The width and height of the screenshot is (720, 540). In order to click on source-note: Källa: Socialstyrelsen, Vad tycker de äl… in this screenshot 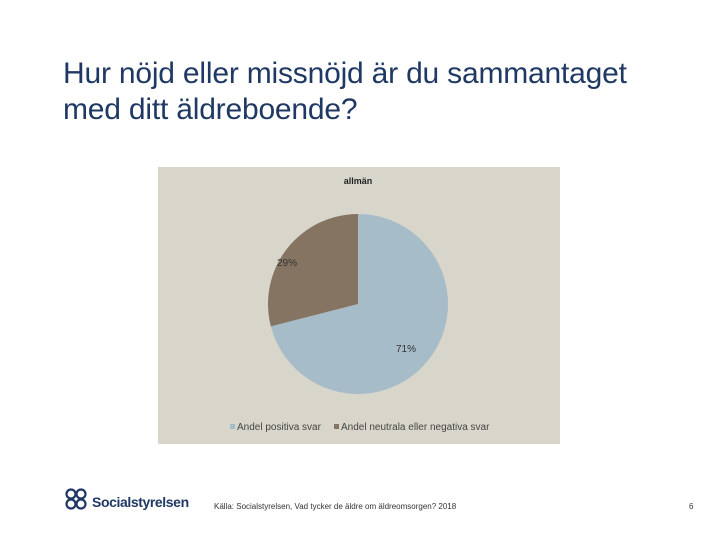, I will do `click(335, 506)`.